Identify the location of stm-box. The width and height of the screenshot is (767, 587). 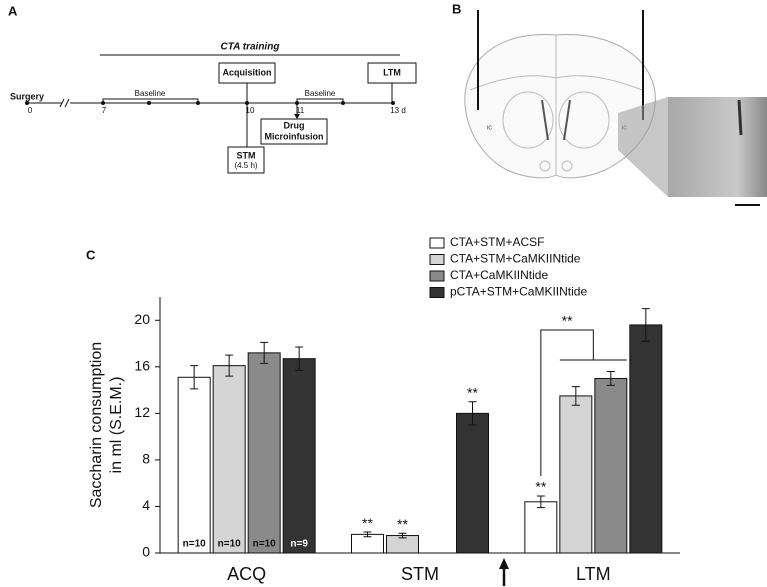
(246, 160).